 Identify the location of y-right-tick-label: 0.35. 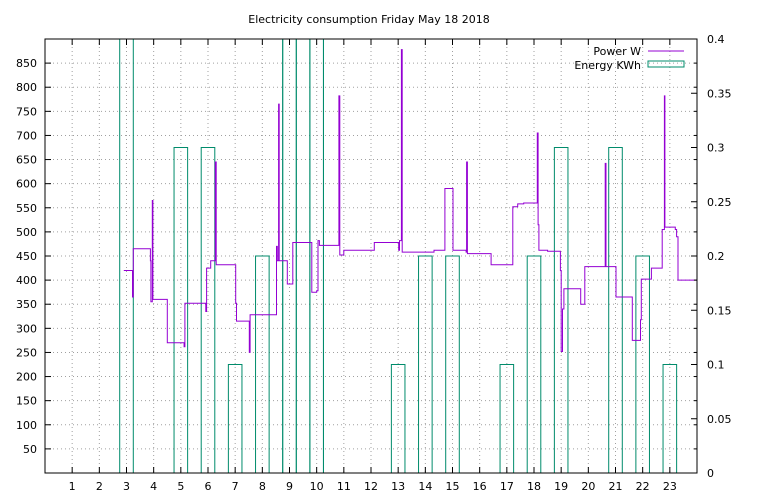
(719, 93).